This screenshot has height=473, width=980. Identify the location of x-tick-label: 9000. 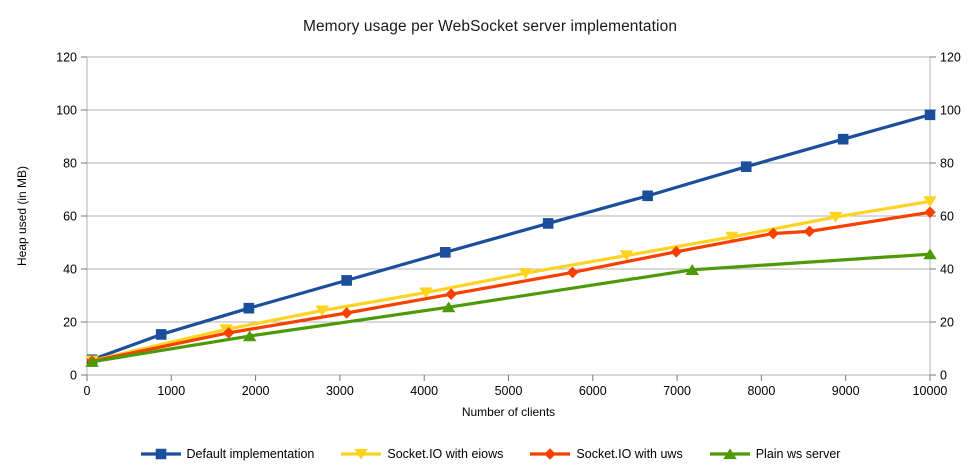
(846, 391).